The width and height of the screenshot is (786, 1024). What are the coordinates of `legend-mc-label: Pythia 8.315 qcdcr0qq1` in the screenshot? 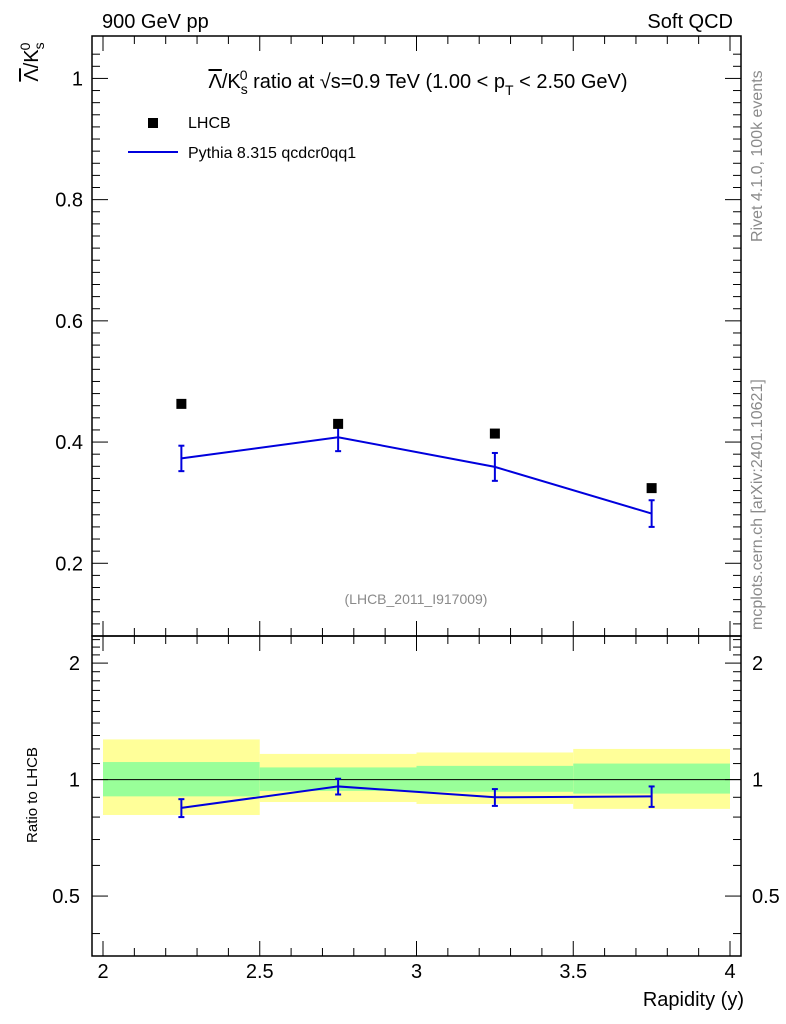 It's located at (272, 153).